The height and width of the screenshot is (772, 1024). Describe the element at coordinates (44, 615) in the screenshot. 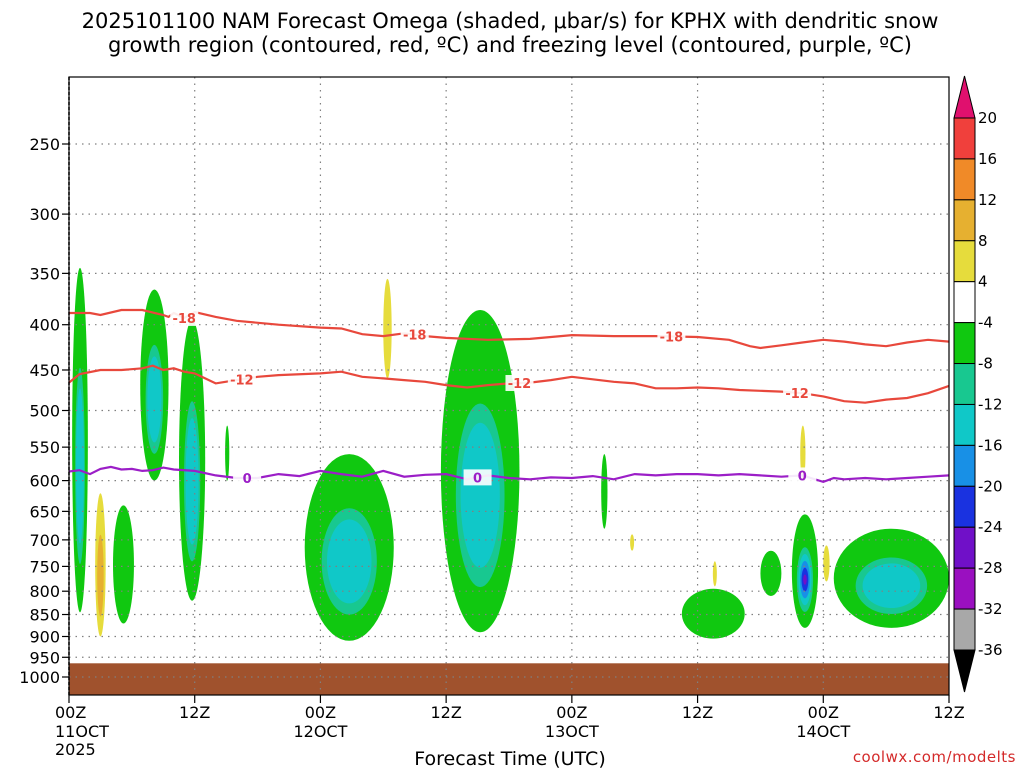

I see `y-tick-label: 850` at that location.